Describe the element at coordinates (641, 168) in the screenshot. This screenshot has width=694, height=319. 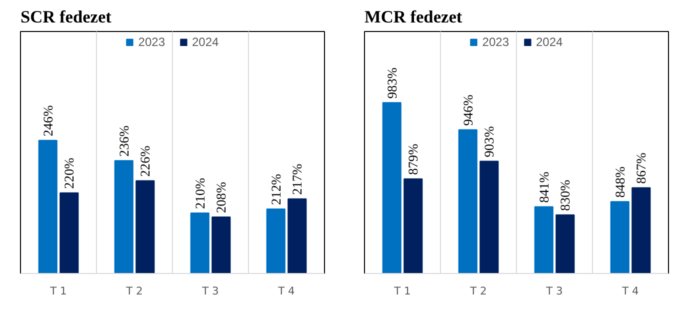
I see `data-label: 867%` at that location.